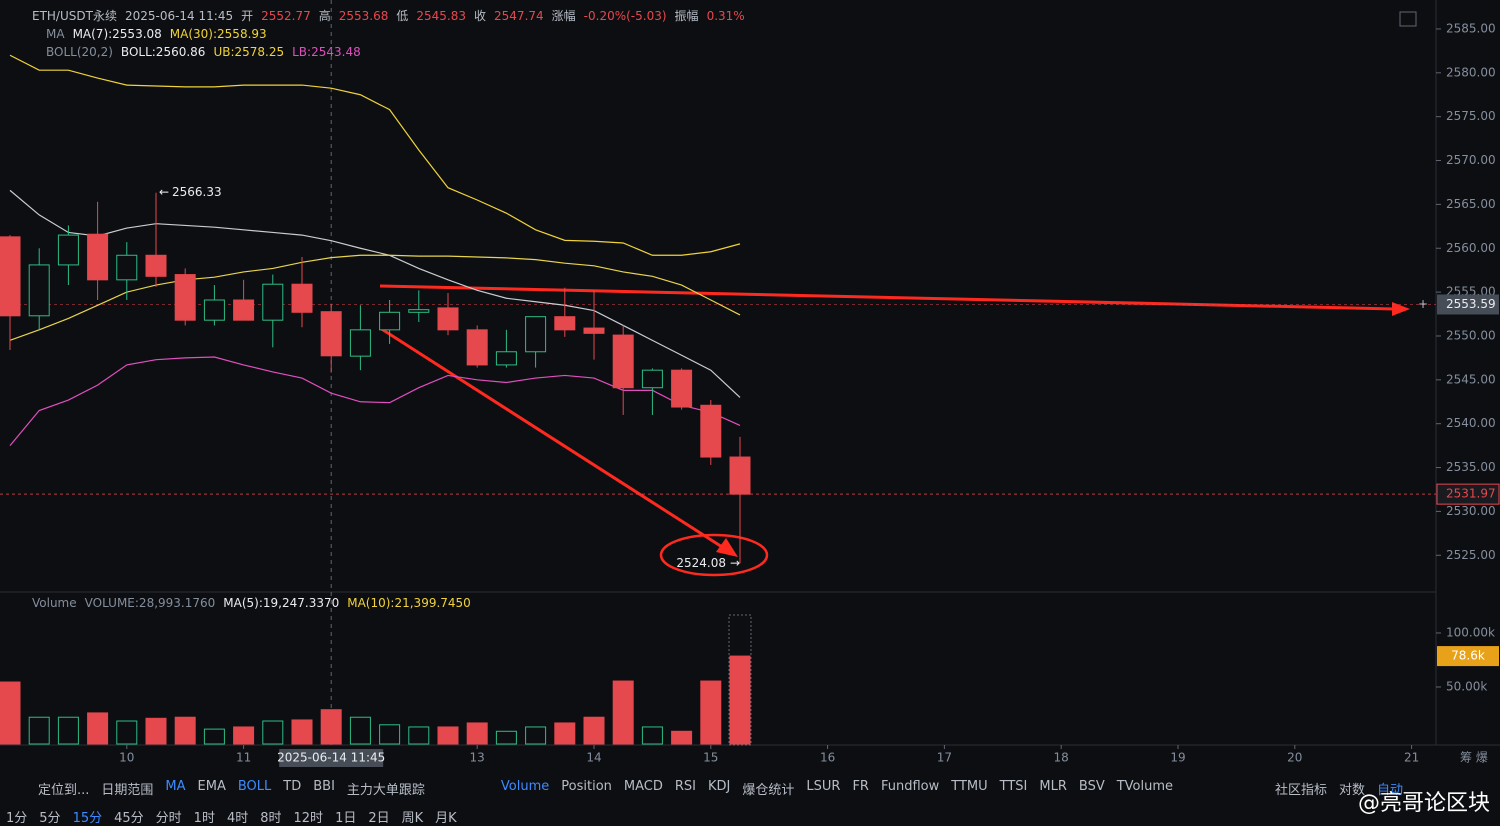  I want to click on legend-item: 2545.83, so click(441, 16).